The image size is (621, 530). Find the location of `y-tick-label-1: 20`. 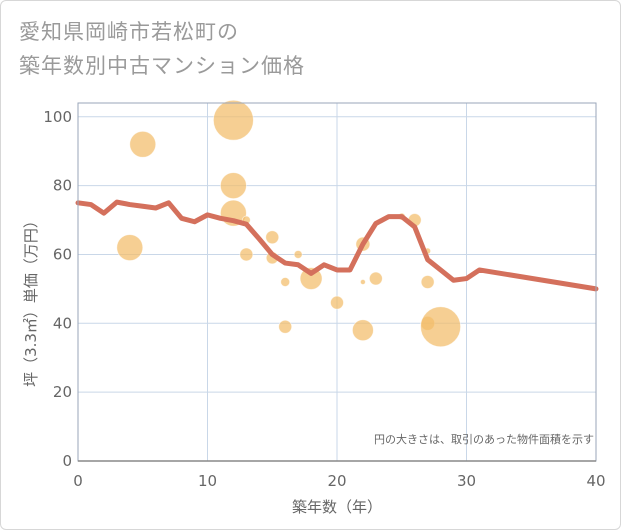

y-tick-label-1: 20 is located at coordinates (62, 392).